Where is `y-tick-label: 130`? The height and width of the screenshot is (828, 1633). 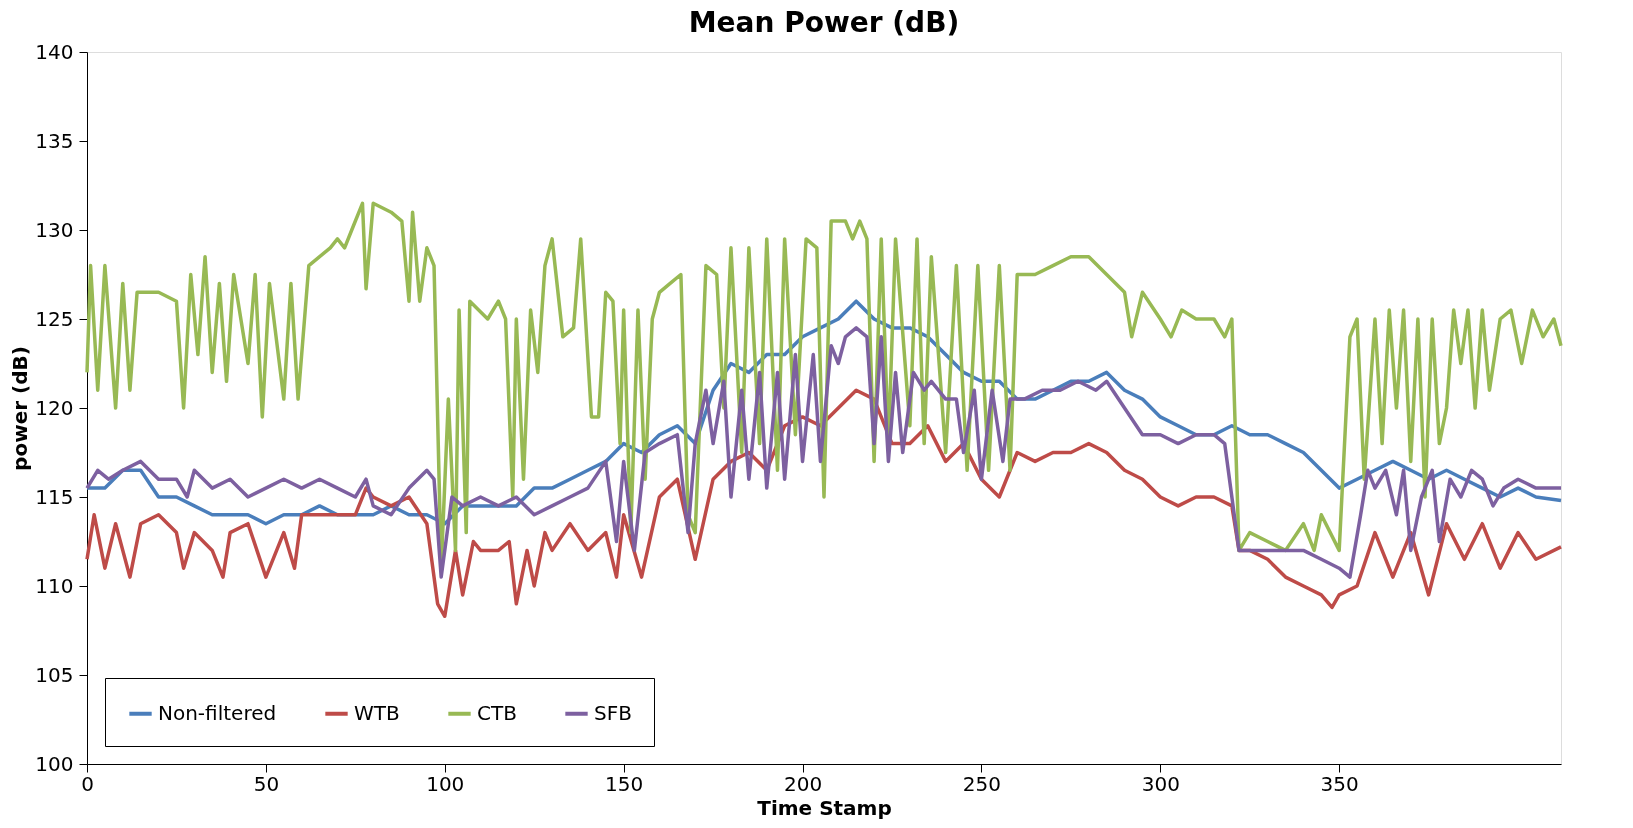 y-tick-label: 130 is located at coordinates (54, 229).